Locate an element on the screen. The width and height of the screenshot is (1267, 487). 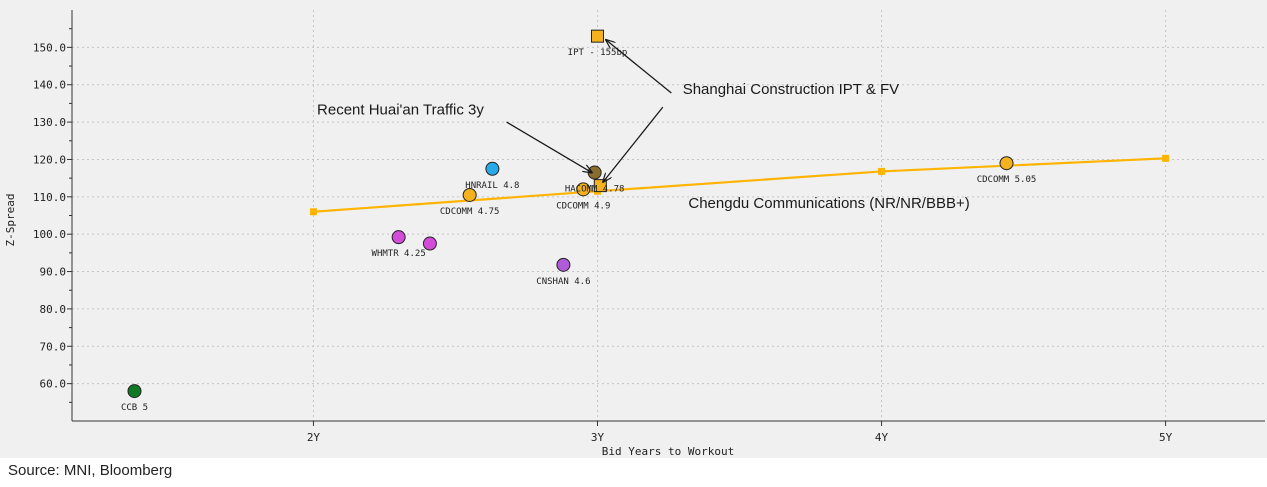
point-label: HACOMM 4.78 is located at coordinates (595, 190).